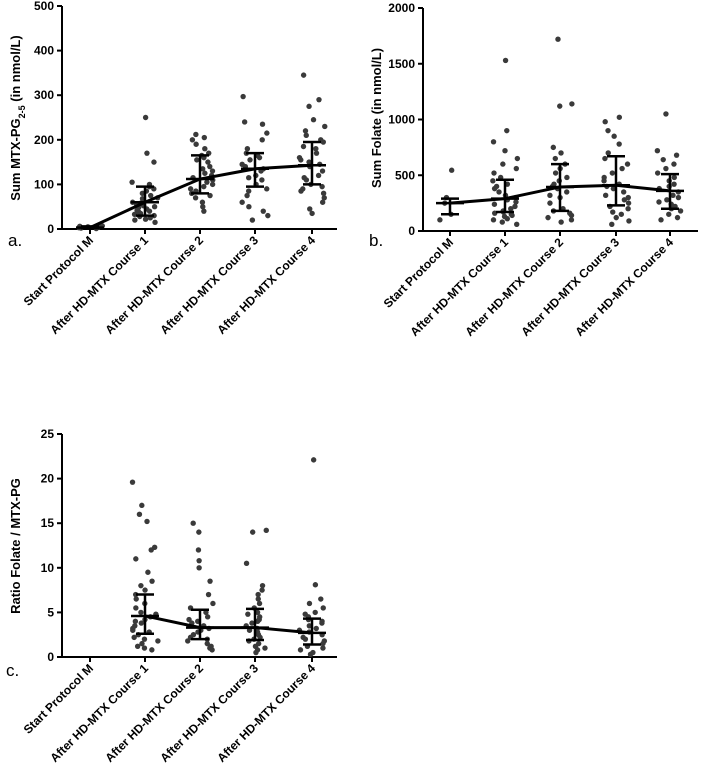 This screenshot has height=783, width=709. Describe the element at coordinates (44, 6) in the screenshot. I see `panel-a-y-tick-label: 500` at that location.